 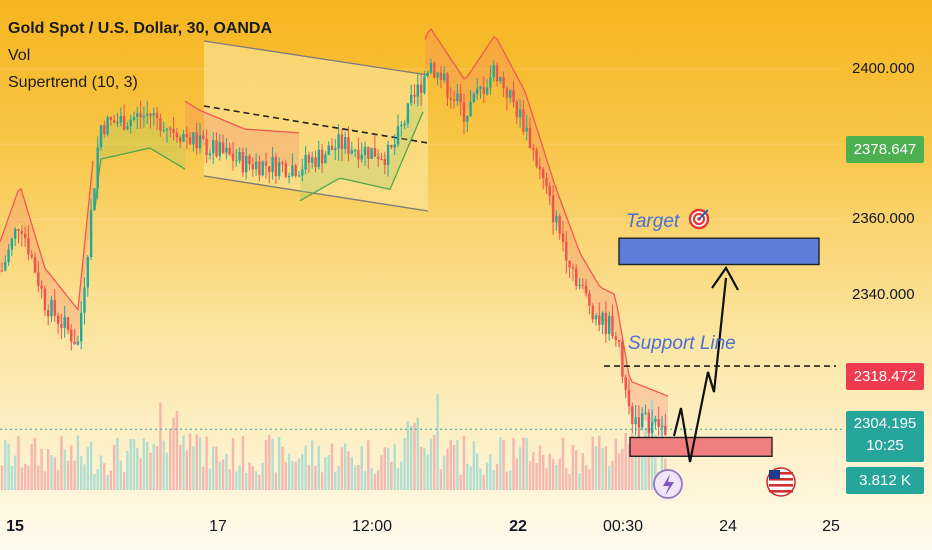 I want to click on price-label: 2378.647, so click(x=885, y=150).